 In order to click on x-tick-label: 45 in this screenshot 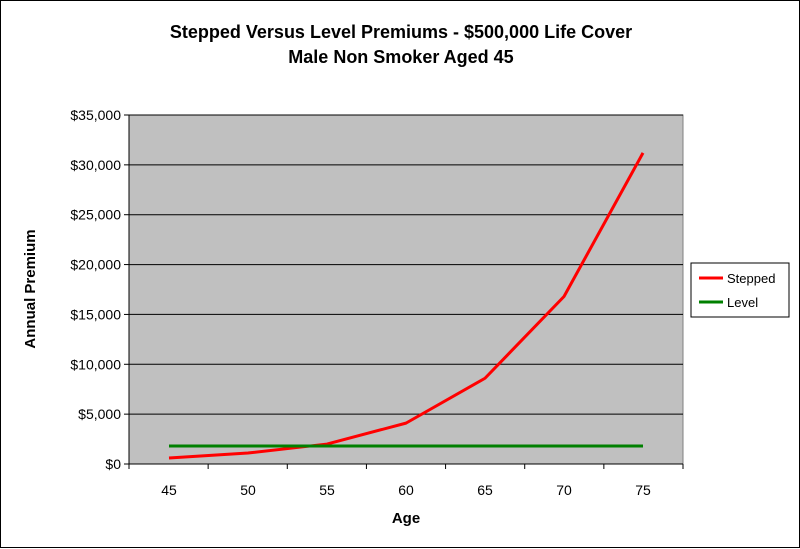, I will do `click(169, 490)`.